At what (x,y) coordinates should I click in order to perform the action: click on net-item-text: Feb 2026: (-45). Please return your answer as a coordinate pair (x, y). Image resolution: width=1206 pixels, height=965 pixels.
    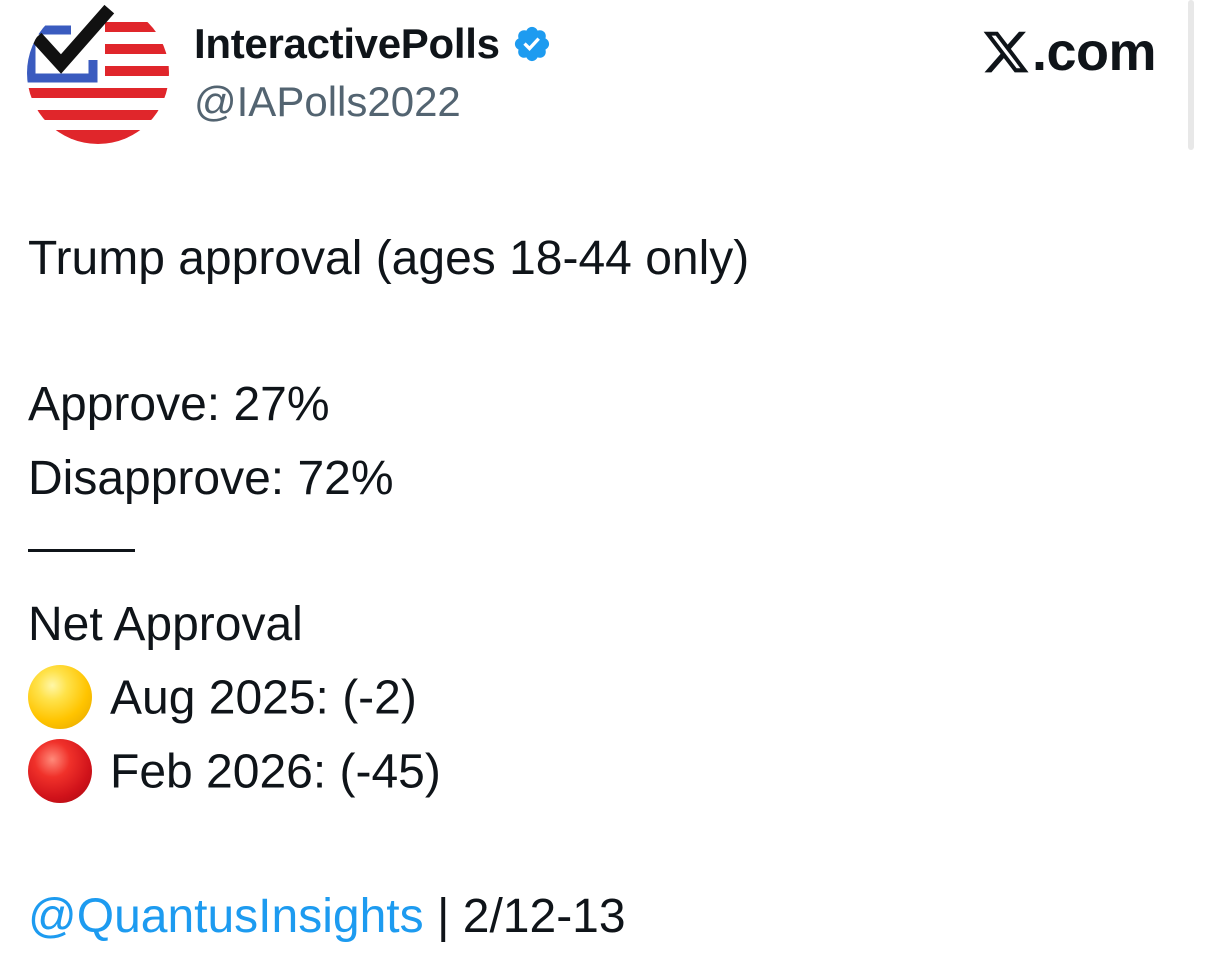
    Looking at the image, I should click on (275, 772).